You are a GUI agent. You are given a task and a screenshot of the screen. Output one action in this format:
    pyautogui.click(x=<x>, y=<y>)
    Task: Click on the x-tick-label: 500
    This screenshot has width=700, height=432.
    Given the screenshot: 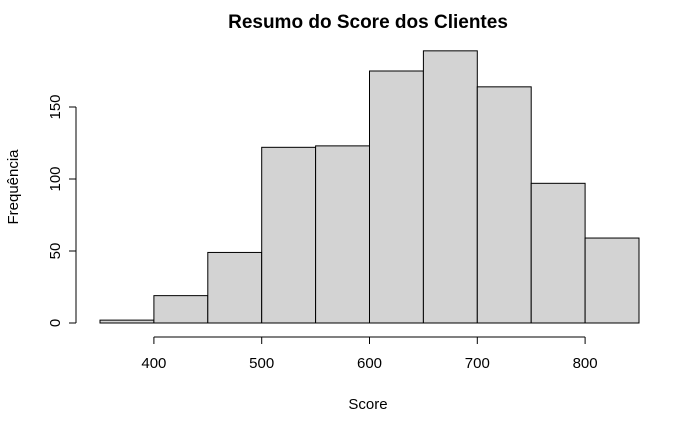 What is the action you would take?
    pyautogui.click(x=261, y=363)
    